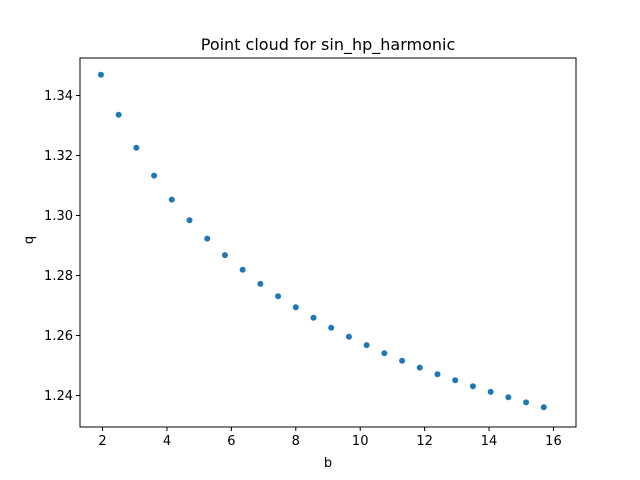 The image size is (640, 480). What do you see at coordinates (58, 216) in the screenshot?
I see `y-tick-label: 1.30` at bounding box center [58, 216].